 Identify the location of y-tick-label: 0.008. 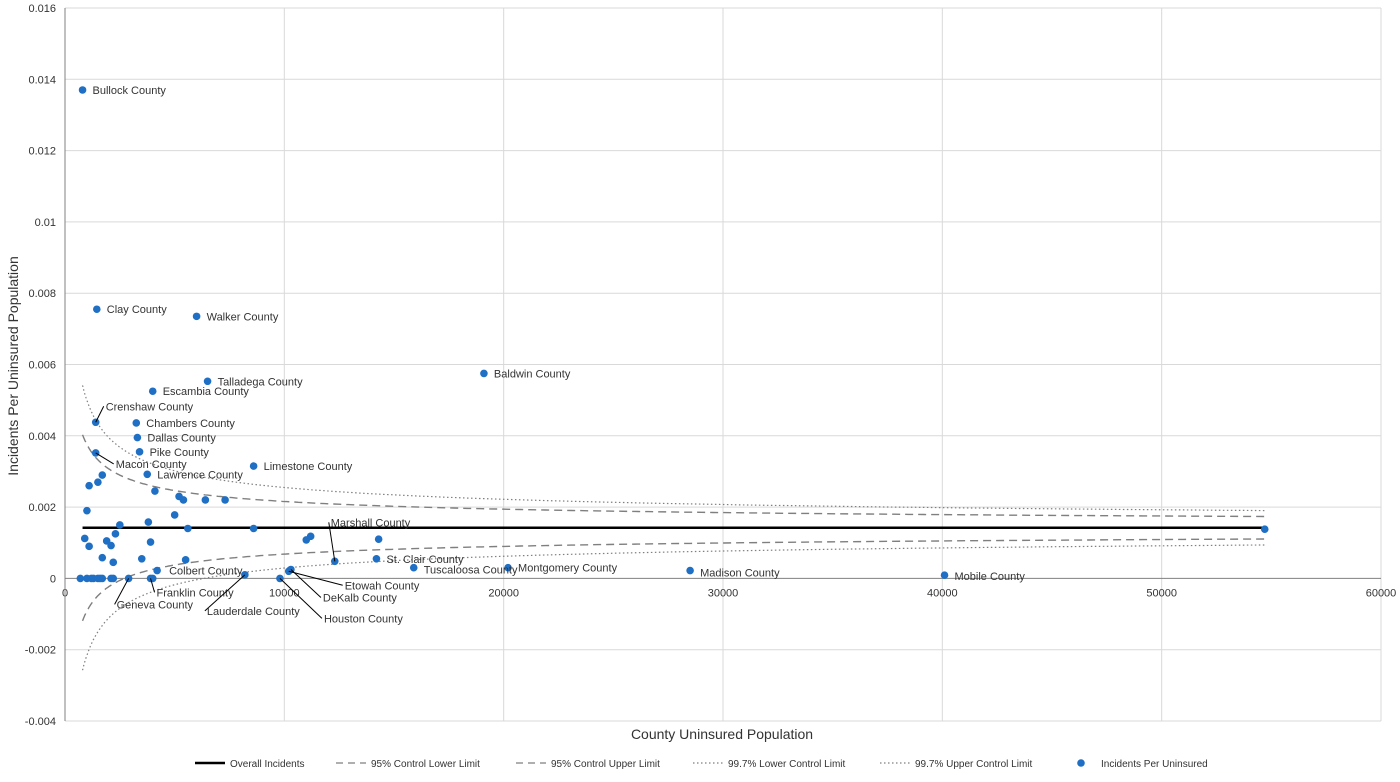
(42, 294).